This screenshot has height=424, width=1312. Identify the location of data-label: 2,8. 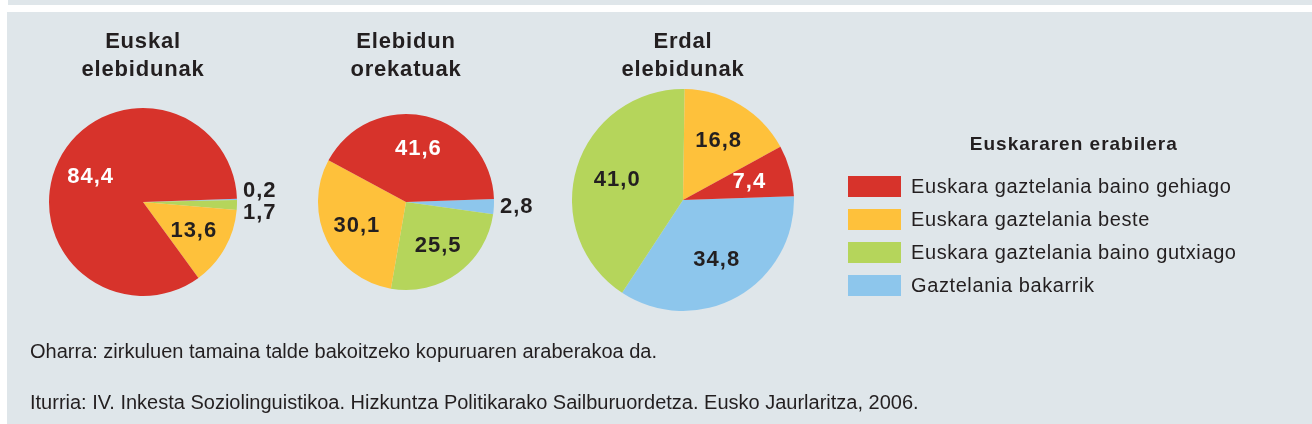
(517, 205).